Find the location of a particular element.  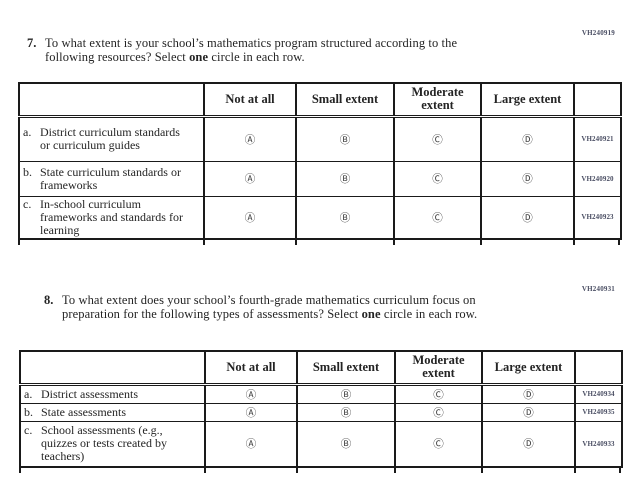

row-label-cell: a. District assessments is located at coordinates (112, 393).